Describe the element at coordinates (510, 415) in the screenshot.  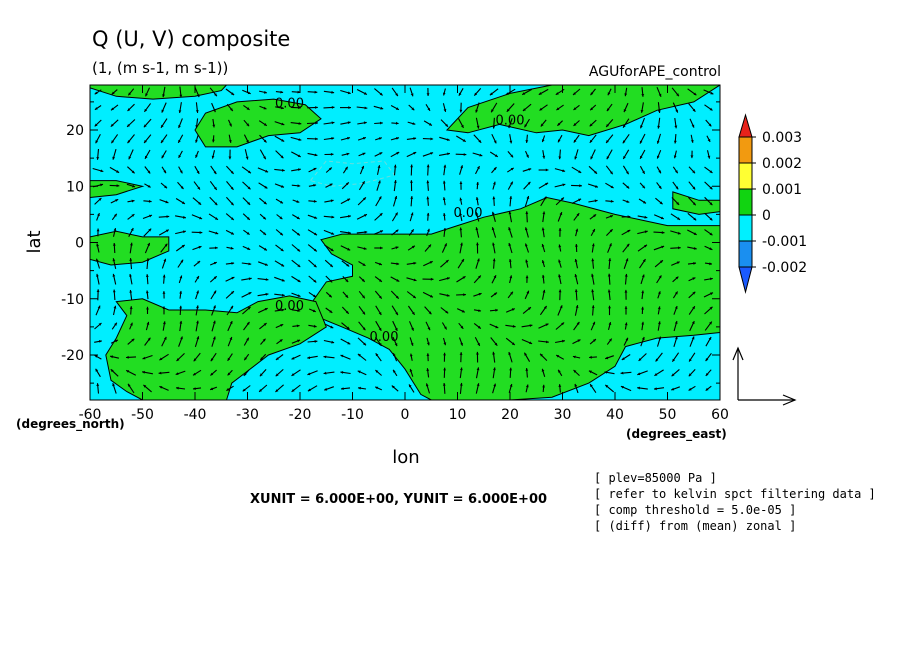
I see `x-tick-label: 20` at that location.